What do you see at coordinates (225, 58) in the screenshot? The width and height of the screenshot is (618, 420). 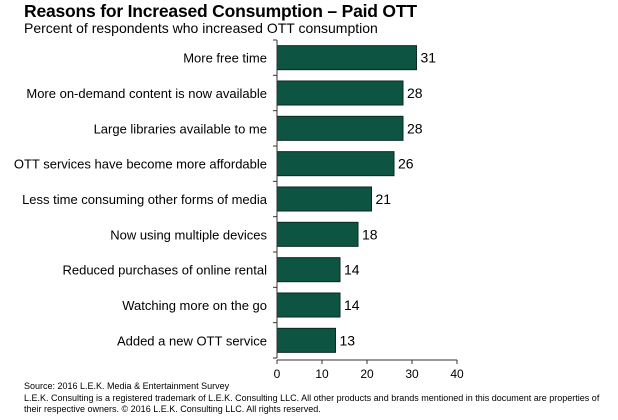 I see `category-label: More free time` at bounding box center [225, 58].